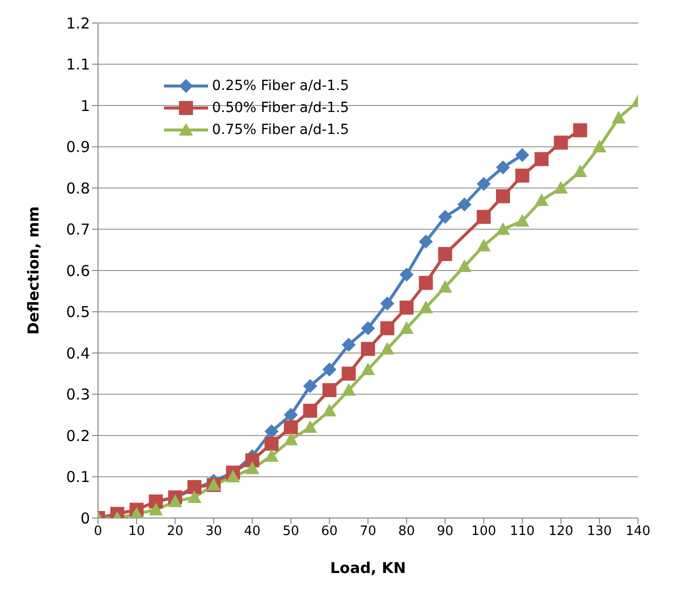  Describe the element at coordinates (281, 108) in the screenshot. I see `legend-label: 0.50% Fiber a/d-1.5` at that location.